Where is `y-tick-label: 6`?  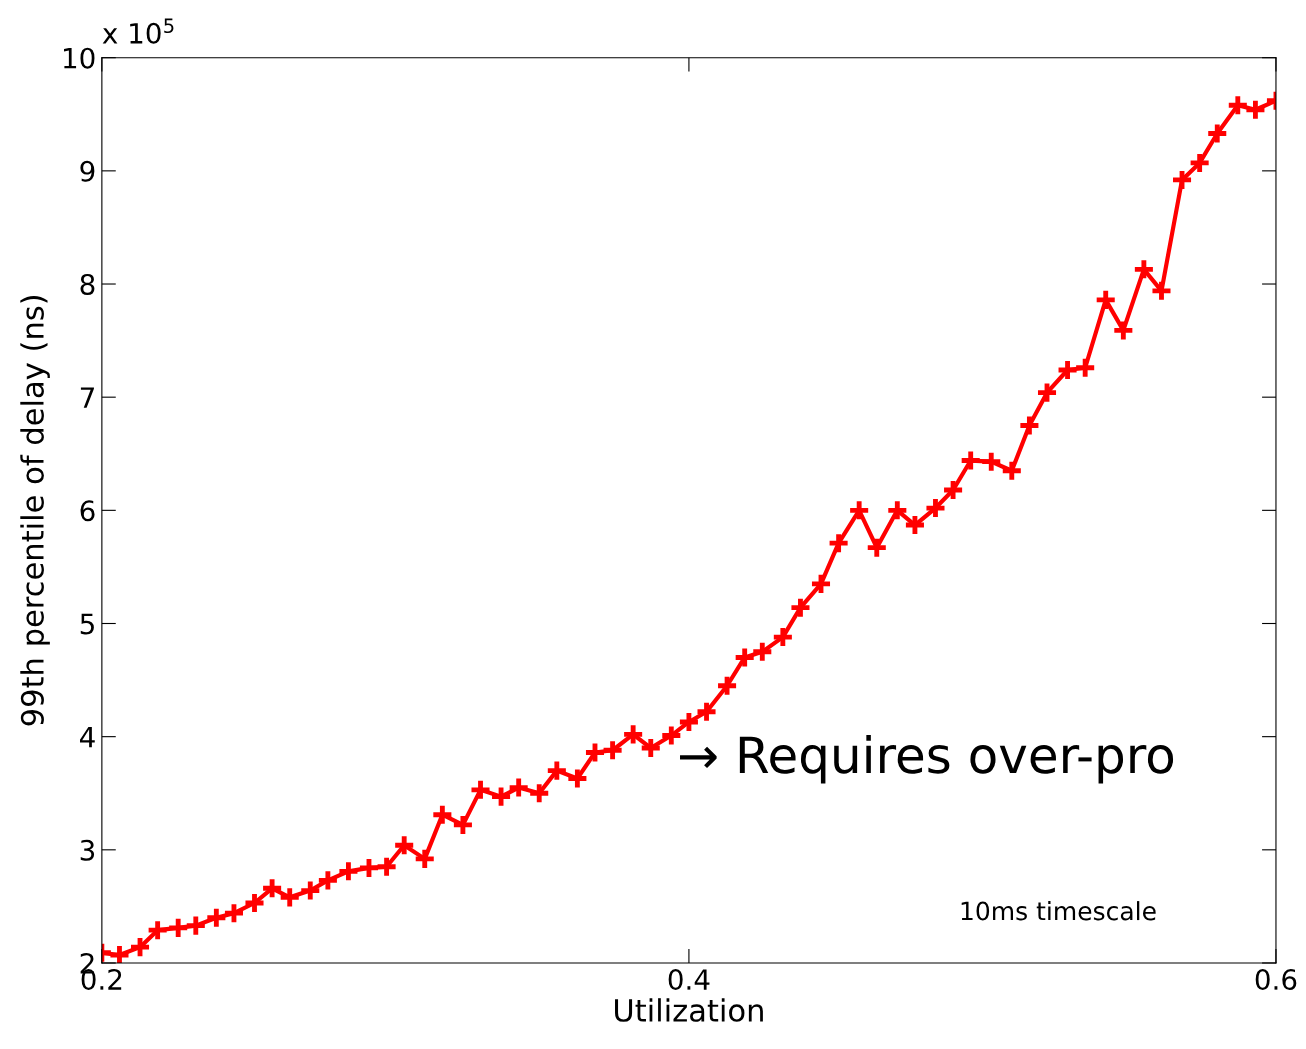 y-tick-label: 6 is located at coordinates (87, 511).